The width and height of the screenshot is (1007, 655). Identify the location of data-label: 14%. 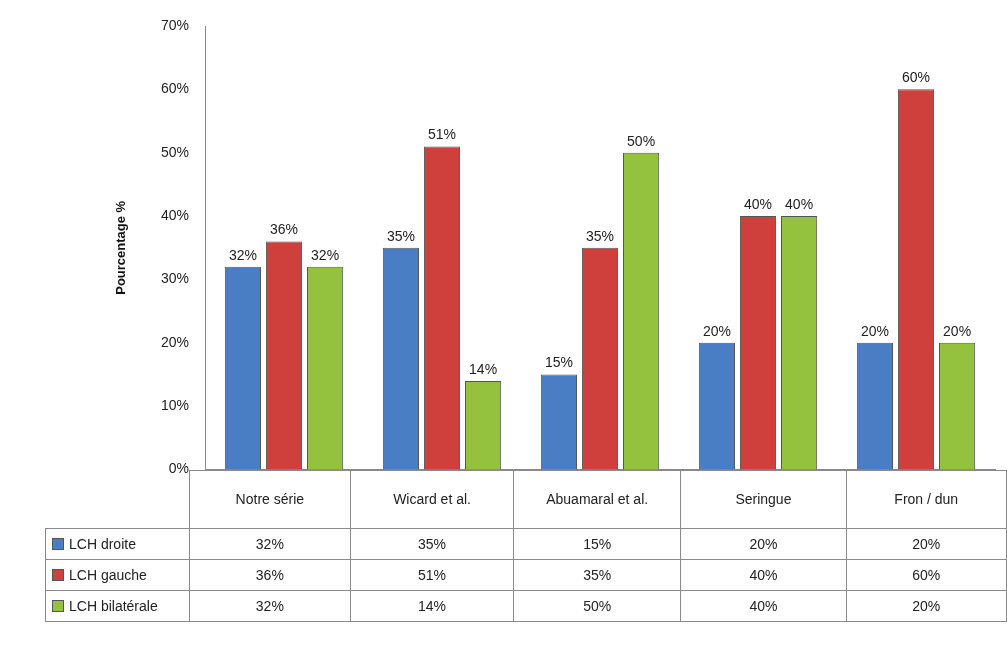
(432, 606).